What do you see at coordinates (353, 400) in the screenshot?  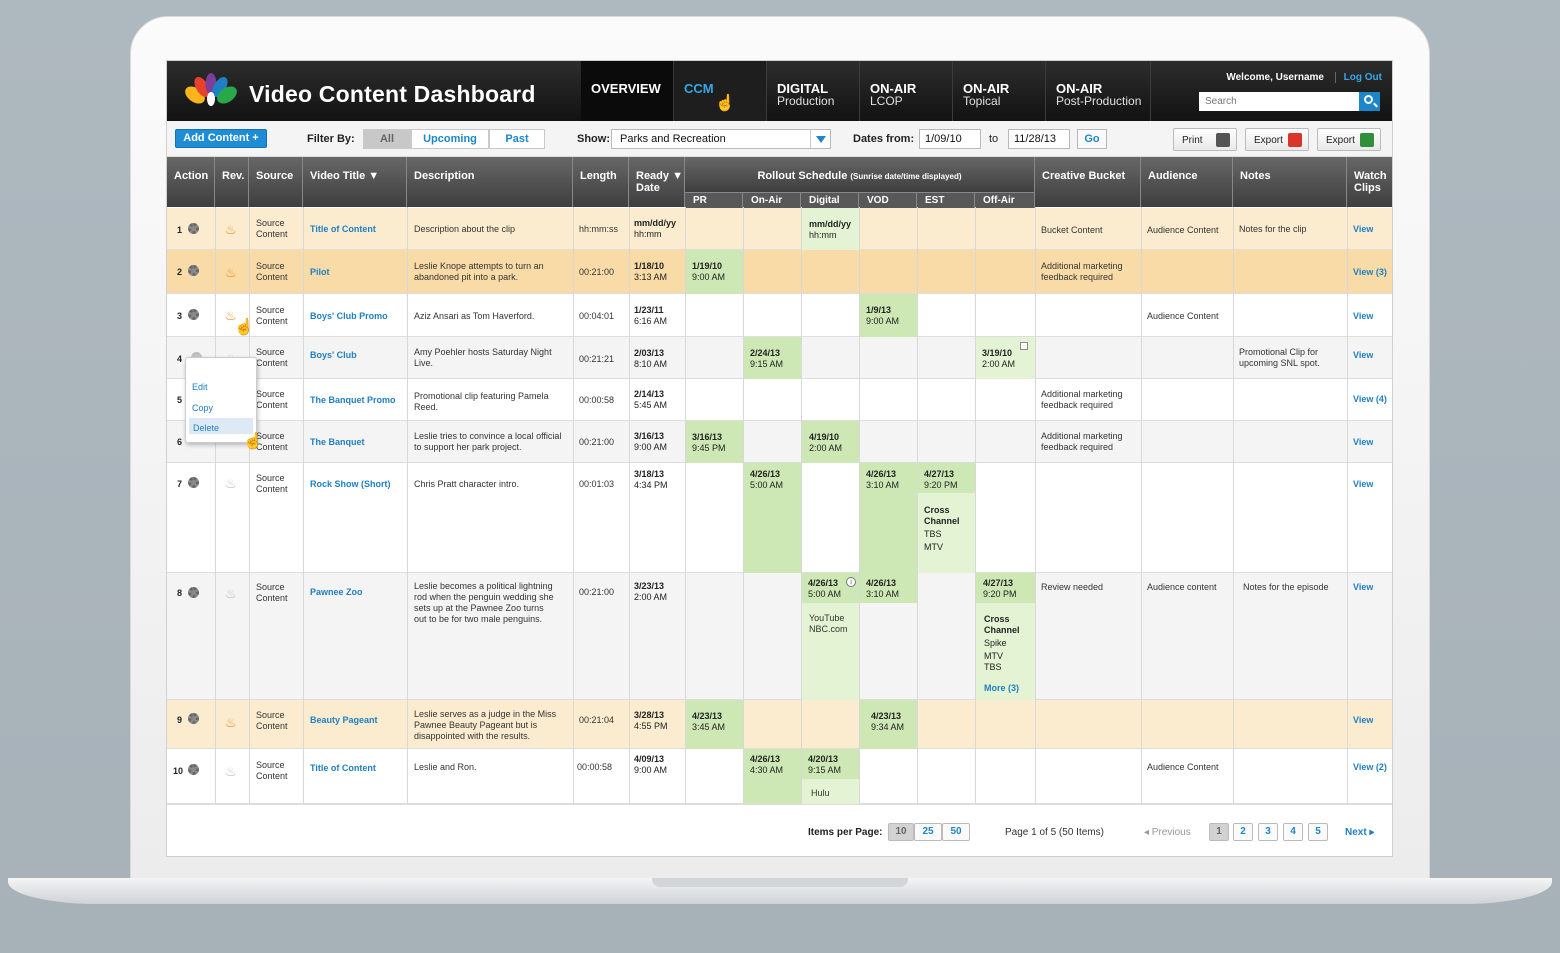 I see `video-title-link: The Banquet Promo` at bounding box center [353, 400].